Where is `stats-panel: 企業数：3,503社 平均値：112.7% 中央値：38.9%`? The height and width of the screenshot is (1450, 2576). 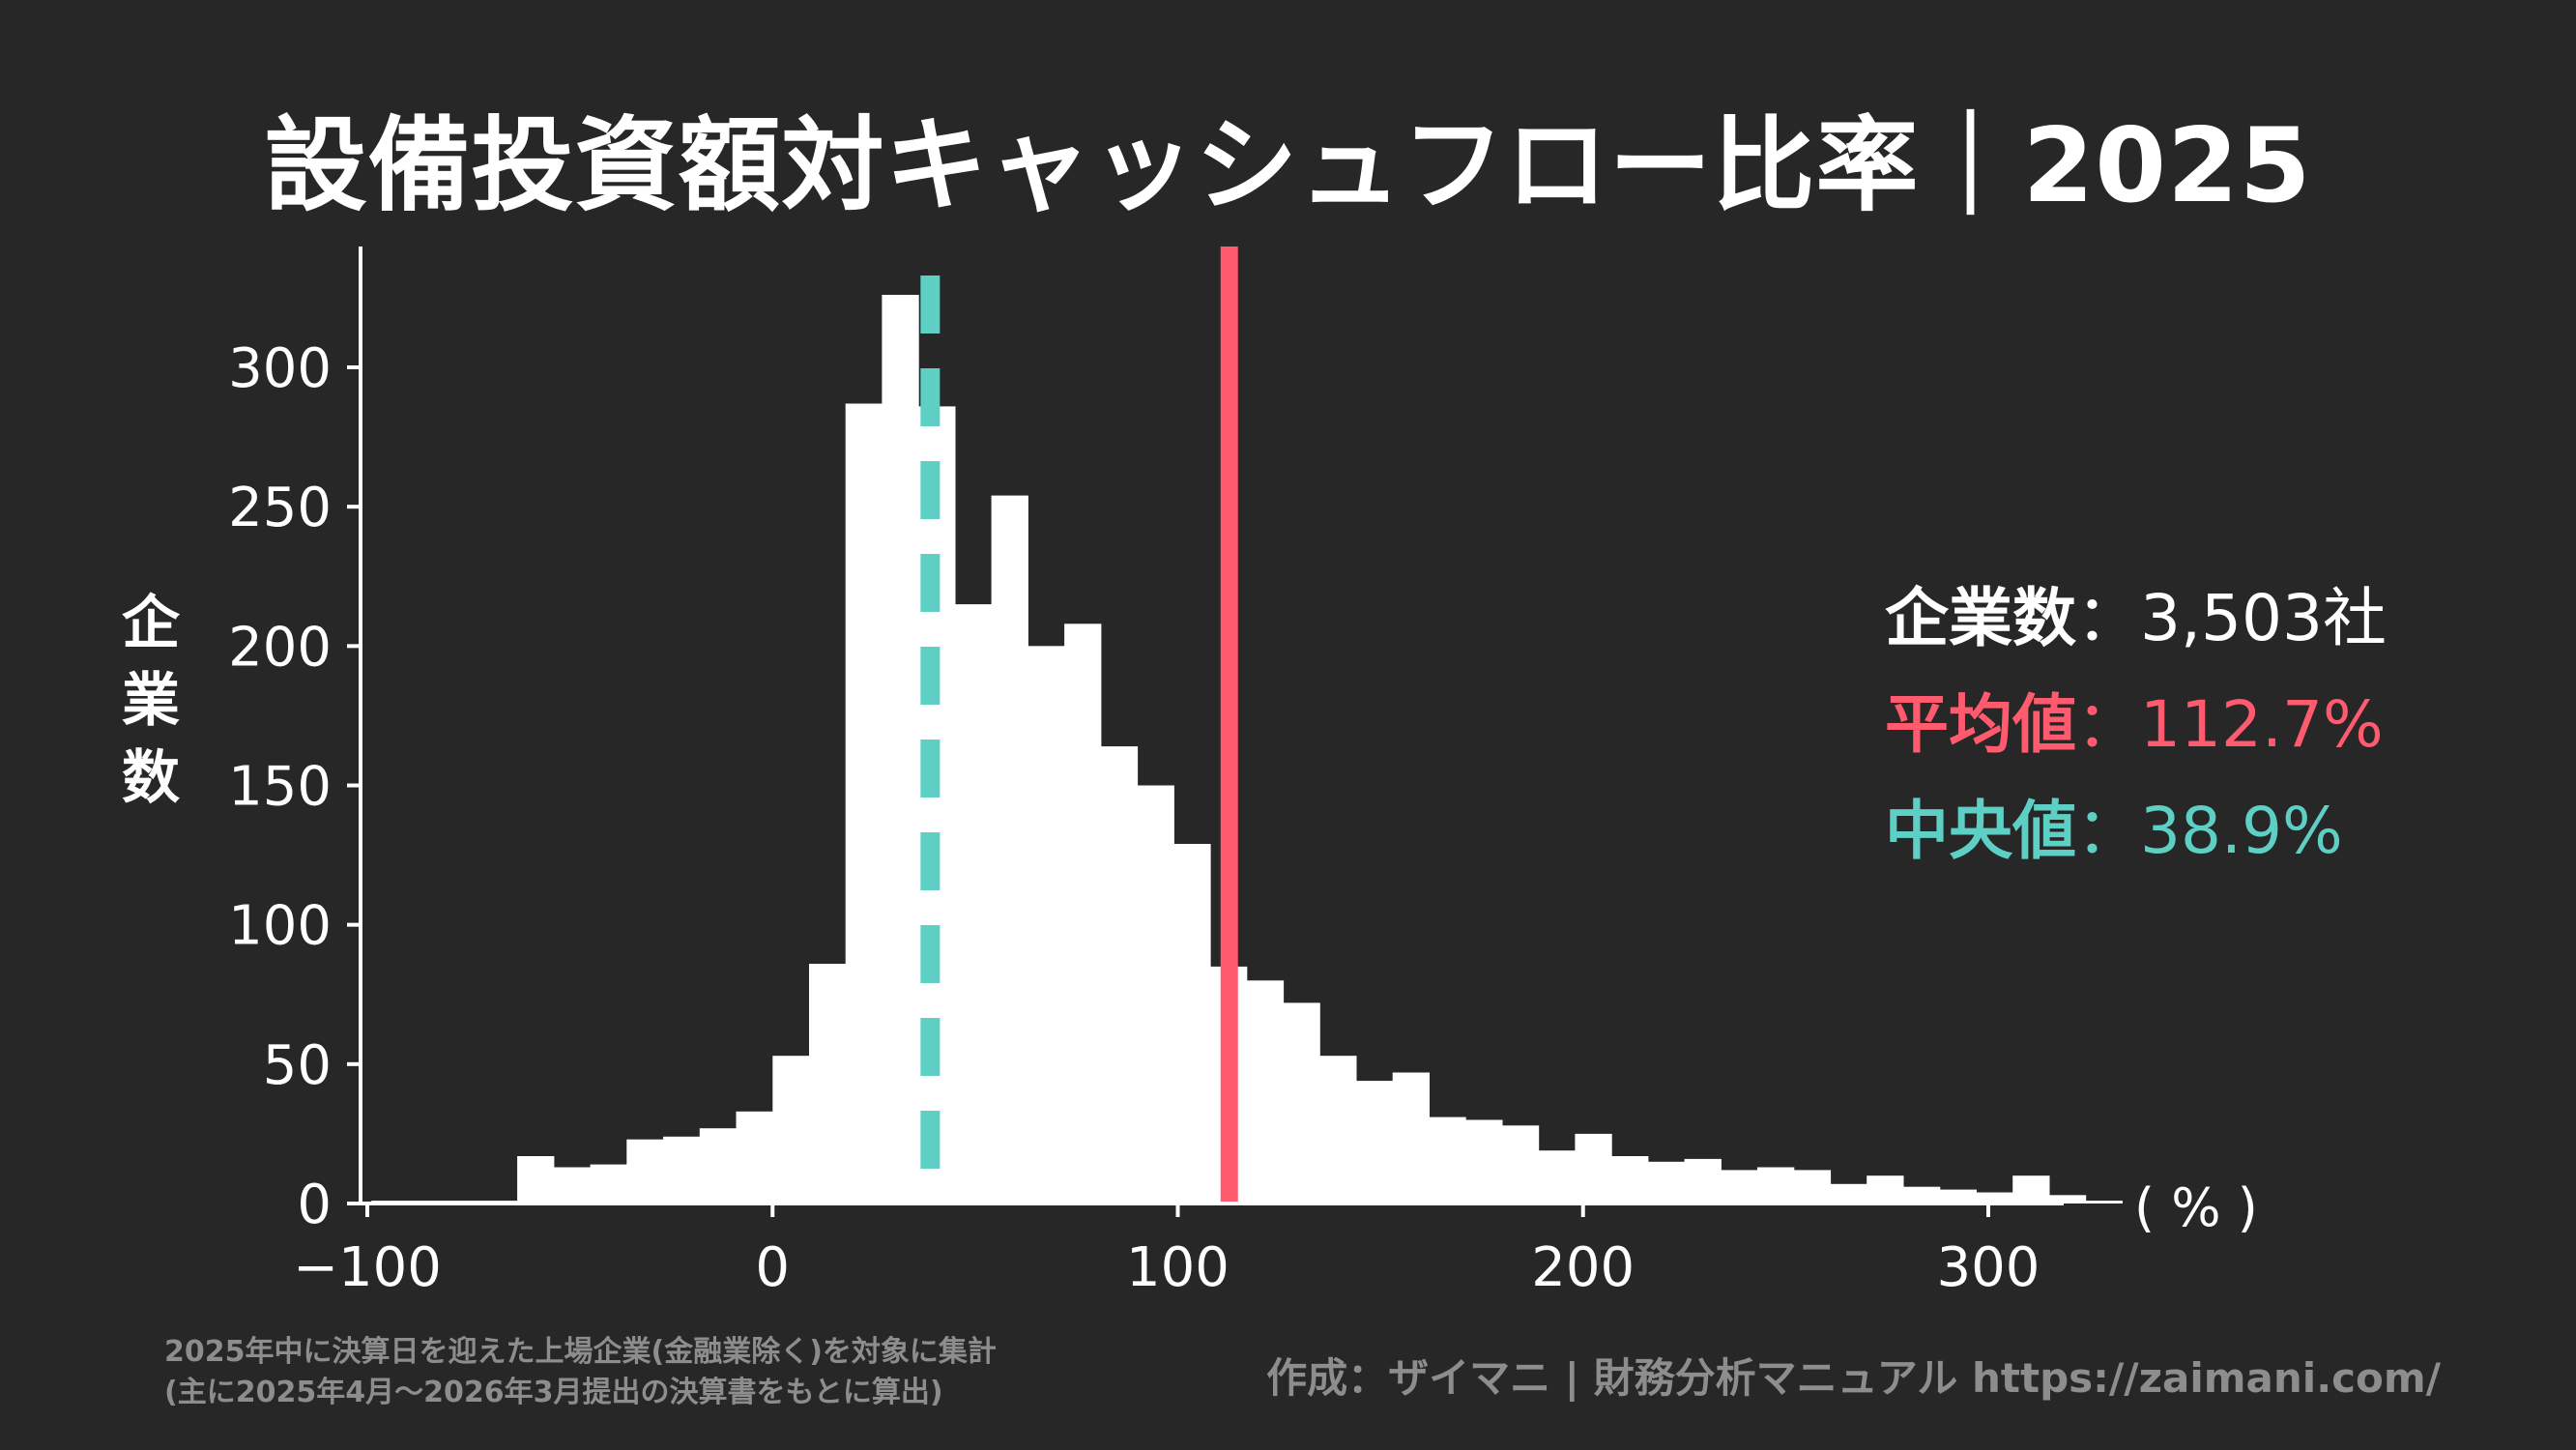
stats-panel: 企業数：3,503社 平均値：112.7% 中央値：38.9% is located at coordinates (2136, 725).